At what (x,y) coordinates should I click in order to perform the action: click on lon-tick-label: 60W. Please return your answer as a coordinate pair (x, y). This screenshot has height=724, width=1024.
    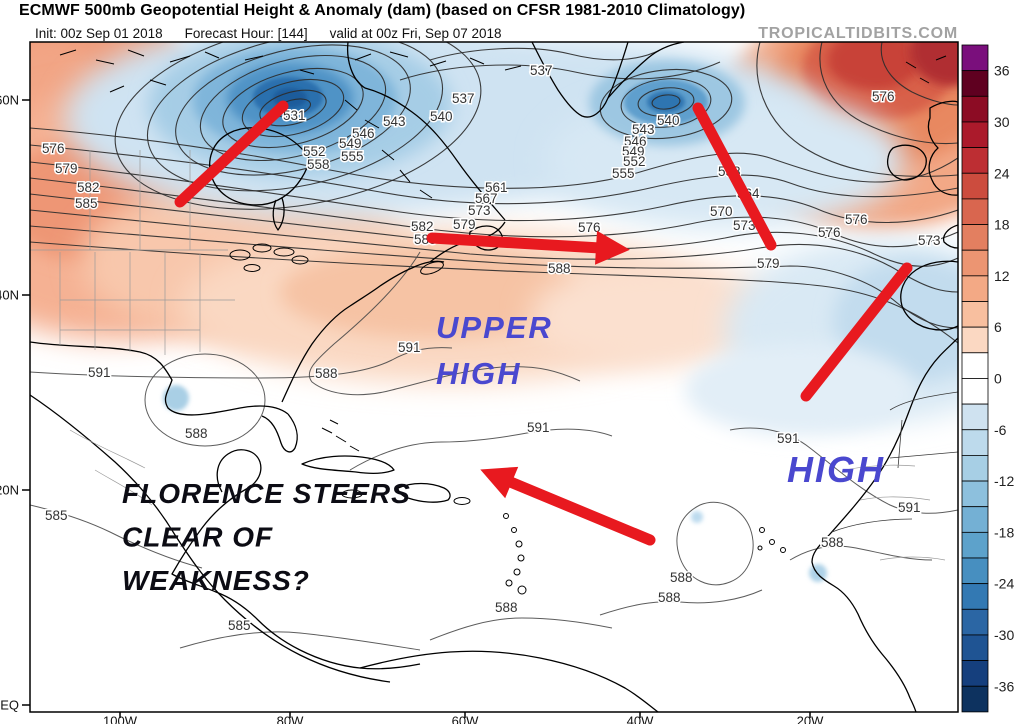
    Looking at the image, I should click on (465, 719).